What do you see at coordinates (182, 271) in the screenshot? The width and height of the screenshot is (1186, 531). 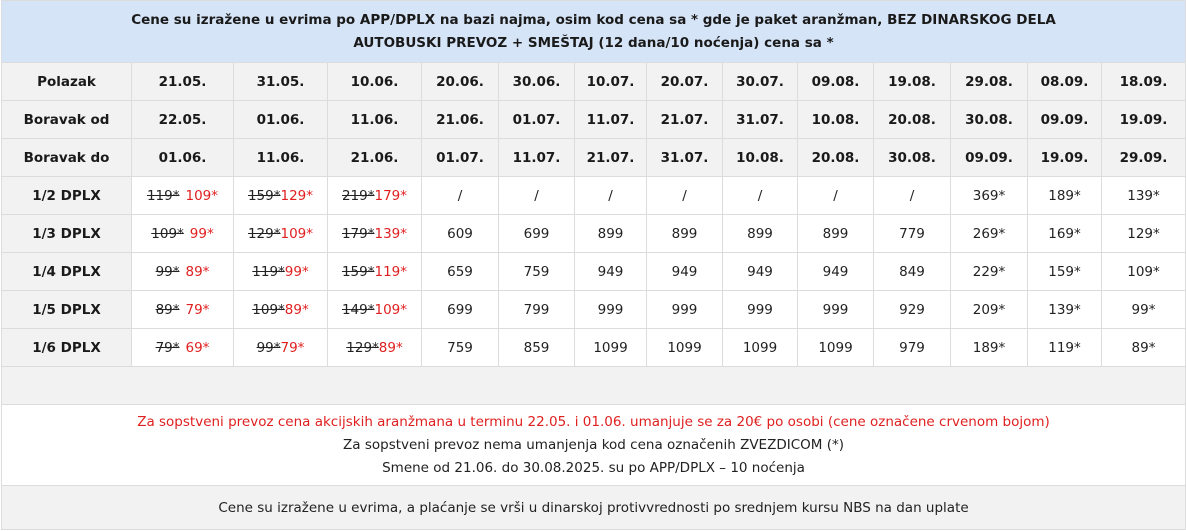 I see `promo-price-cell: 99* 89*` at bounding box center [182, 271].